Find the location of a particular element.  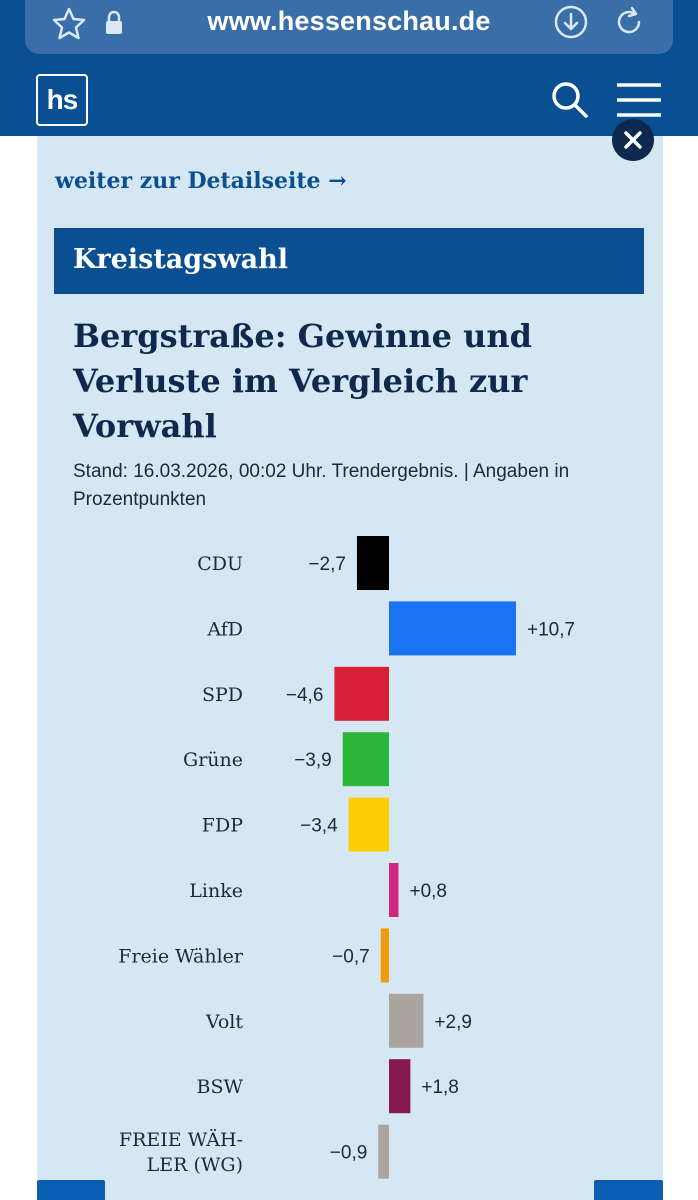

value-label-7: +2,9 is located at coordinates (453, 1022).